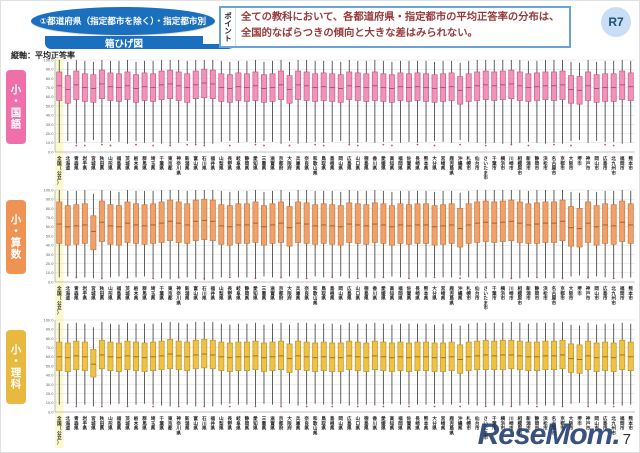  I want to click on chart-chip-rika: 小・理科, so click(16, 367).